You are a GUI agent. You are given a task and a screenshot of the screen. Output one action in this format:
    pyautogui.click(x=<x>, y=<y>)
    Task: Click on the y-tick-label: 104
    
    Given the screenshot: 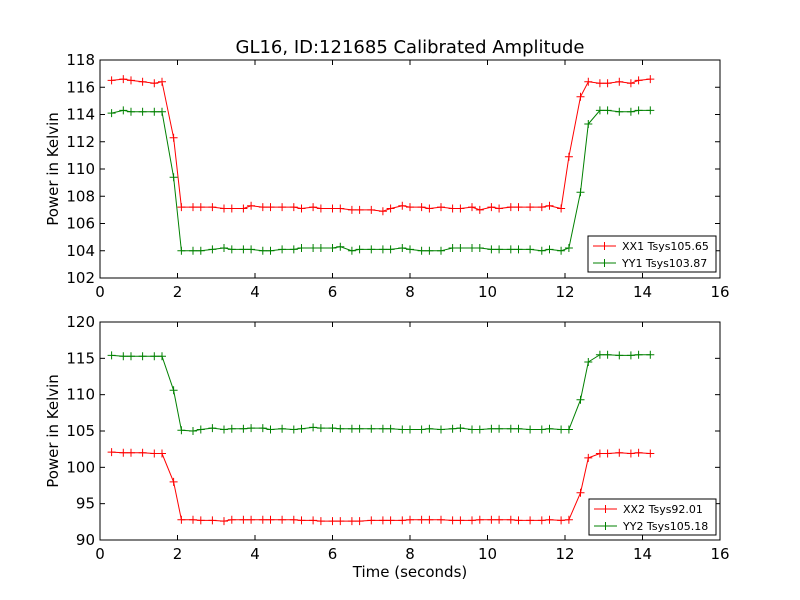 What is the action you would take?
    pyautogui.click(x=80, y=251)
    